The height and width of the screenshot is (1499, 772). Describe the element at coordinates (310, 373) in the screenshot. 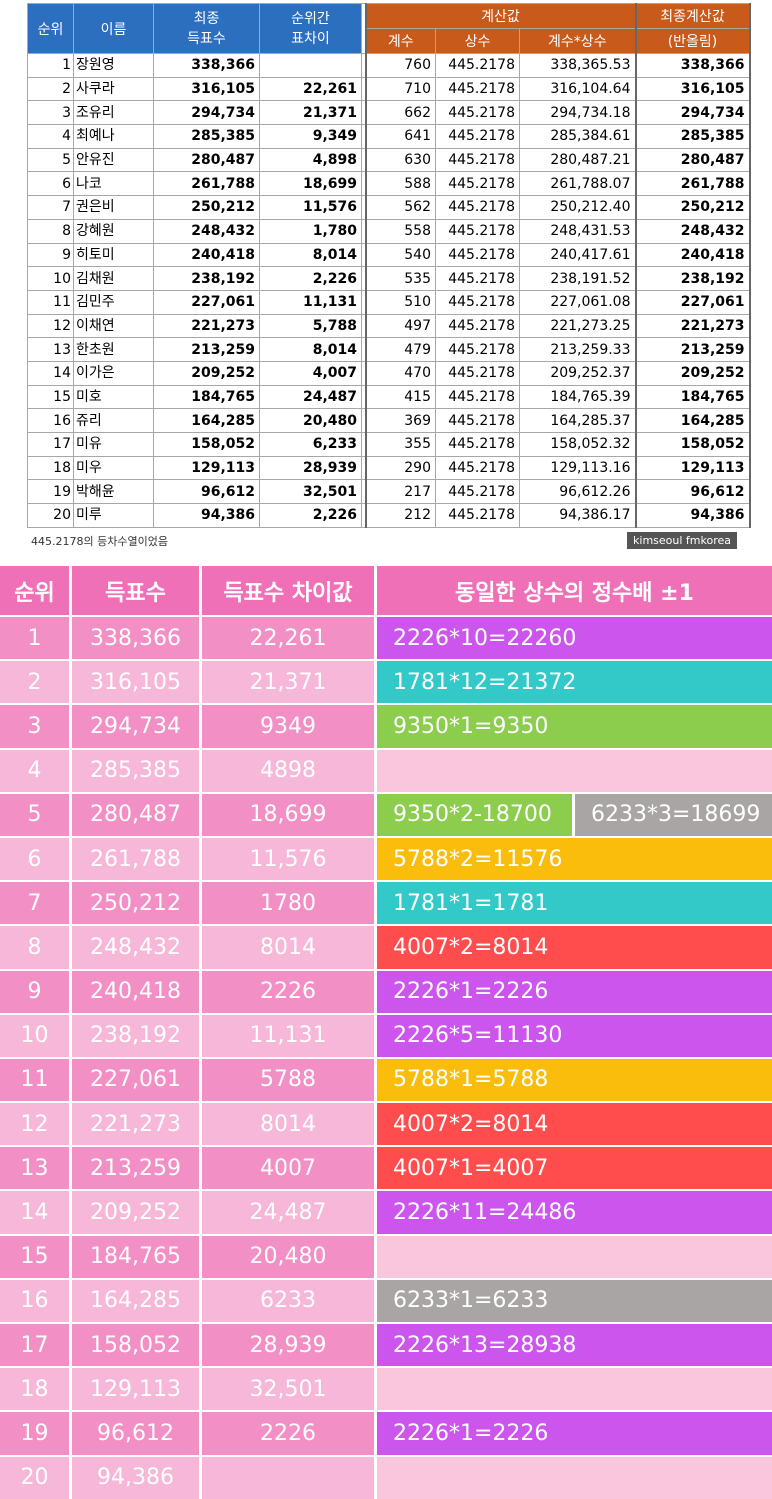

I see `gap-cell: 4,007` at that location.